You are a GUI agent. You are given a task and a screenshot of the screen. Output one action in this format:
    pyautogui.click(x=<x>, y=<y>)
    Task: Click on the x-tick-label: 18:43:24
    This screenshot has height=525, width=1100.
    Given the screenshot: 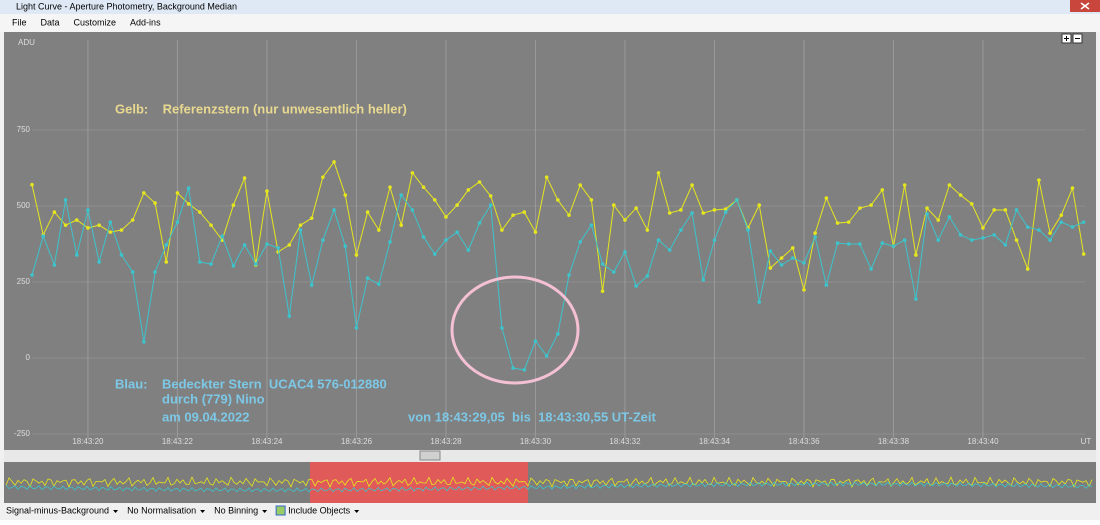 What is the action you would take?
    pyautogui.click(x=267, y=441)
    